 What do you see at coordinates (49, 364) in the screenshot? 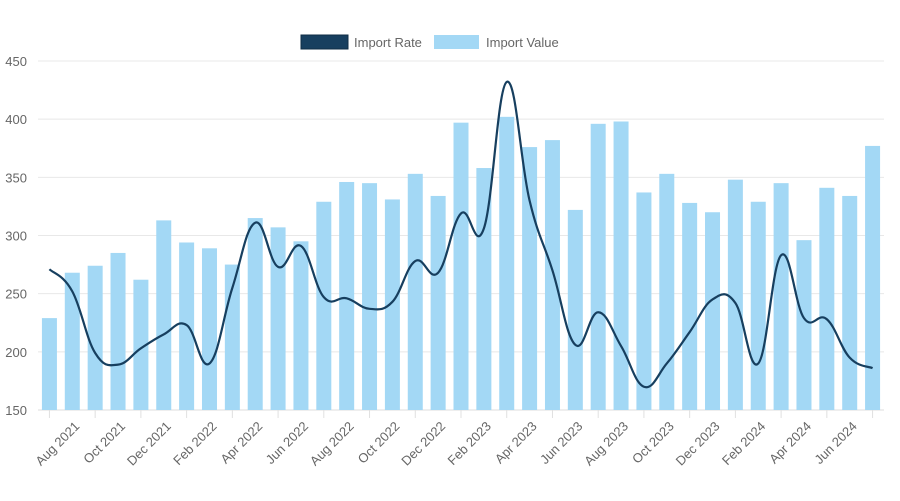
I see `bar-jul-2021` at bounding box center [49, 364].